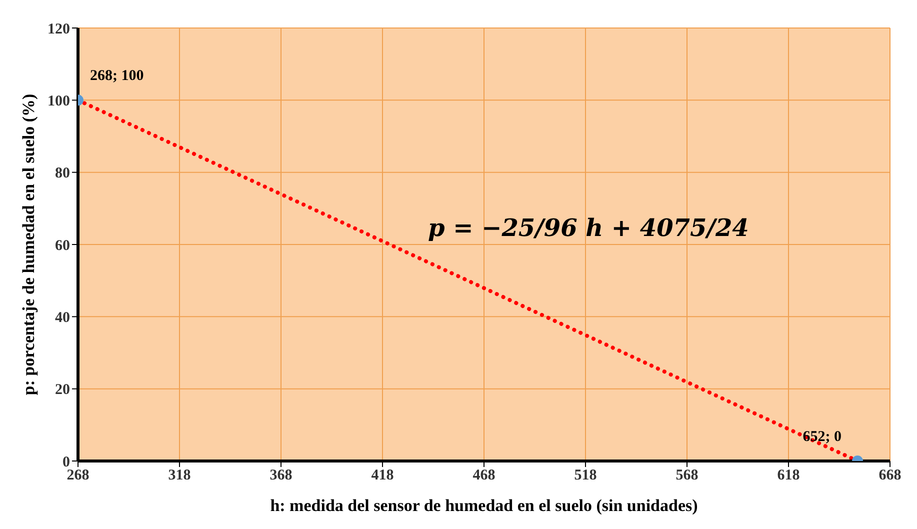 The image size is (917, 529). I want to click on x-tick-label: 518, so click(585, 476).